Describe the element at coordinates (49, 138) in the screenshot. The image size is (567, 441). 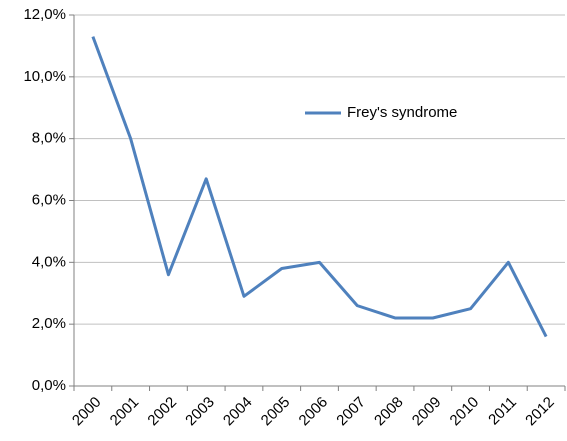
I see `y-tick-label: 8,0%` at that location.